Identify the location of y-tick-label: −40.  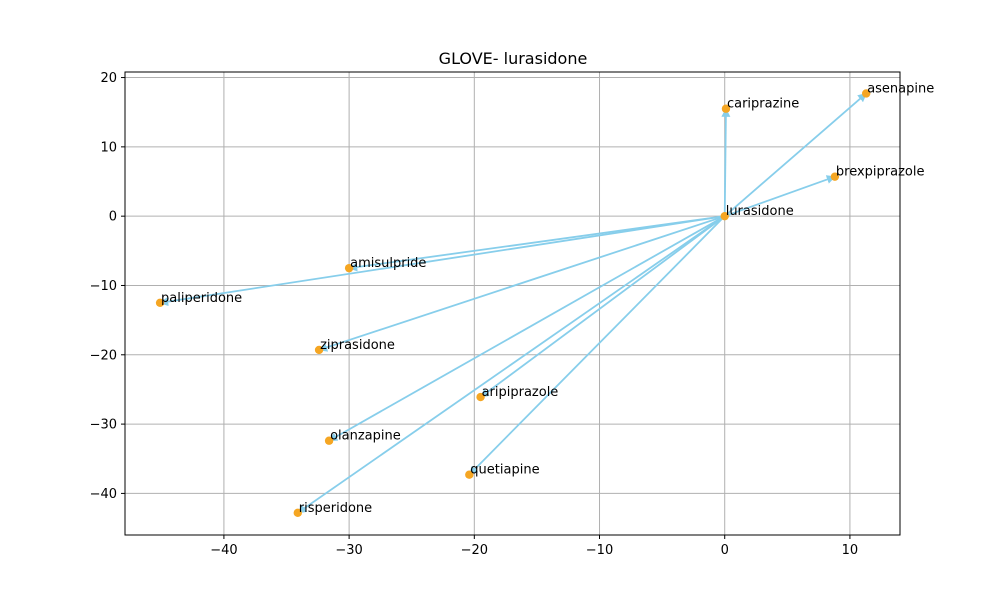
(103, 494).